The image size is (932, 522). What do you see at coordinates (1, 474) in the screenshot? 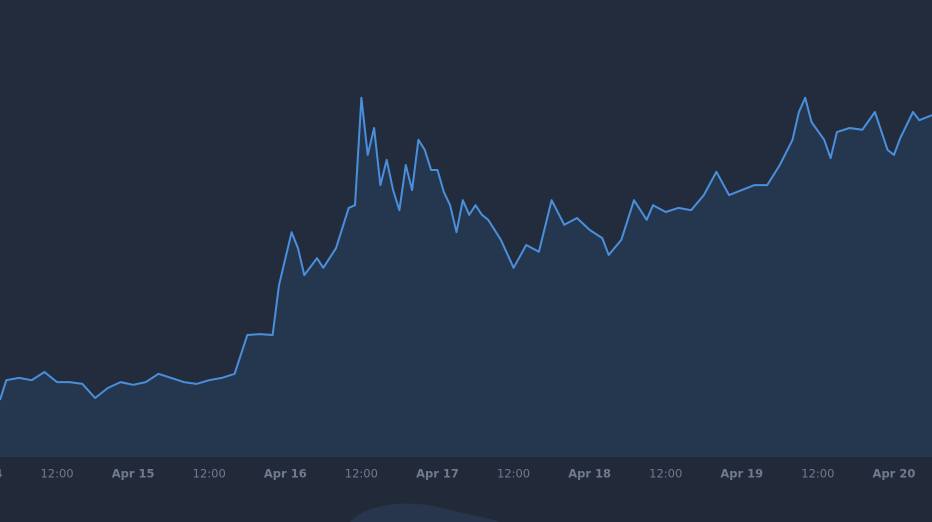
I see `x-tick-label: Apr 14` at bounding box center [1, 474].